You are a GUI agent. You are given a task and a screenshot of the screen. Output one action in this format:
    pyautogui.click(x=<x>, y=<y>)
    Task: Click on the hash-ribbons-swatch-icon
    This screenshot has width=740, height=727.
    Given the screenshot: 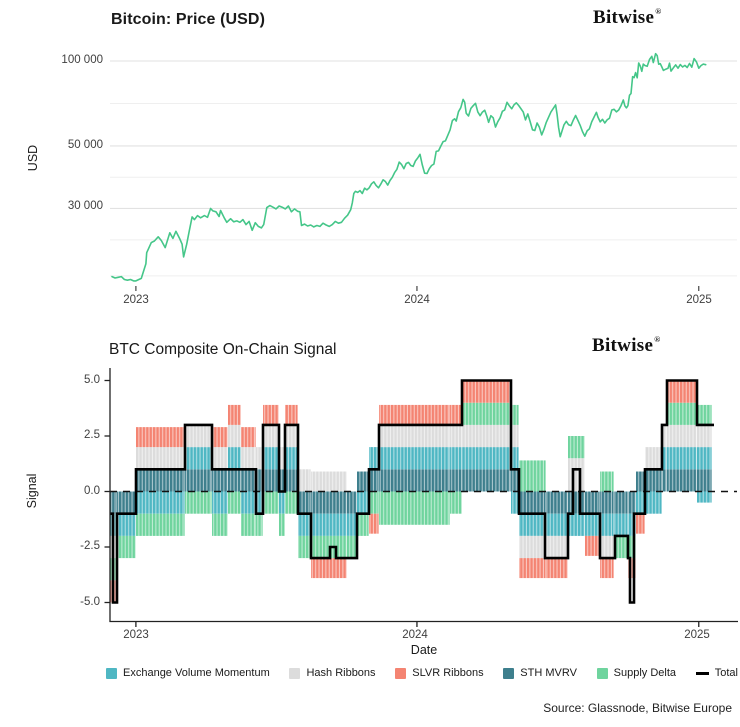 What is the action you would take?
    pyautogui.click(x=295, y=673)
    